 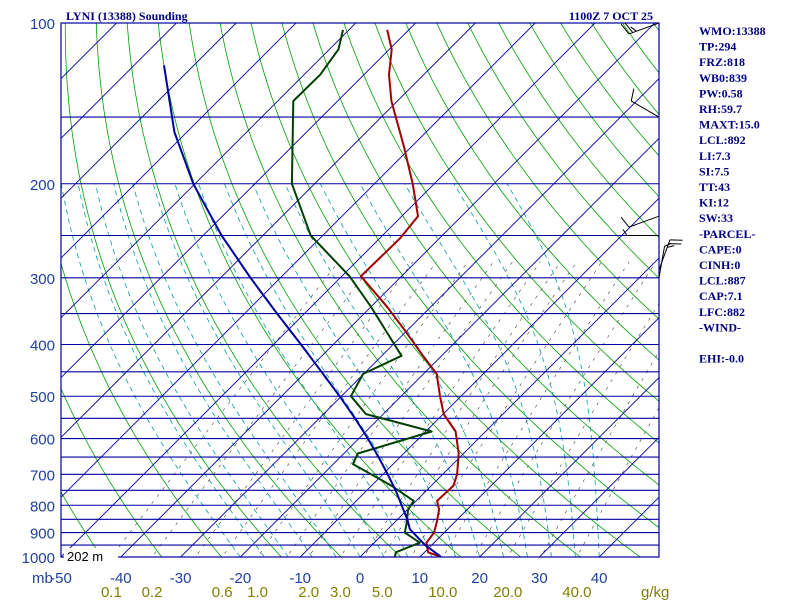 What do you see at coordinates (42, 397) in the screenshot?
I see `pressure-tick-label: 500` at bounding box center [42, 397].